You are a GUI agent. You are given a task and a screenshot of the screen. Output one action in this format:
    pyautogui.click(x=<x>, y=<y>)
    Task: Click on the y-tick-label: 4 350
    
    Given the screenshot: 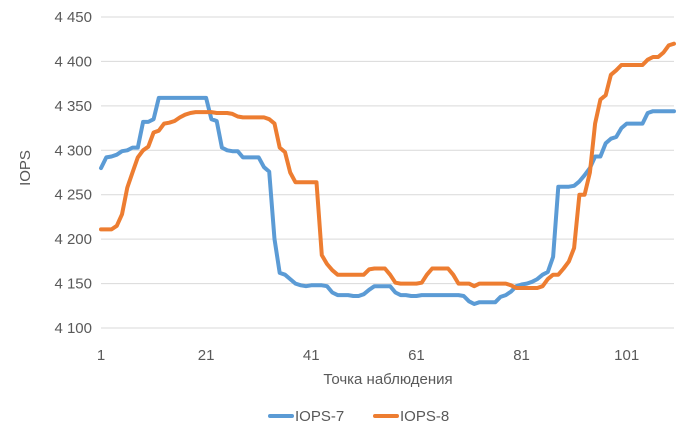 What is the action you would take?
    pyautogui.click(x=73, y=106)
    